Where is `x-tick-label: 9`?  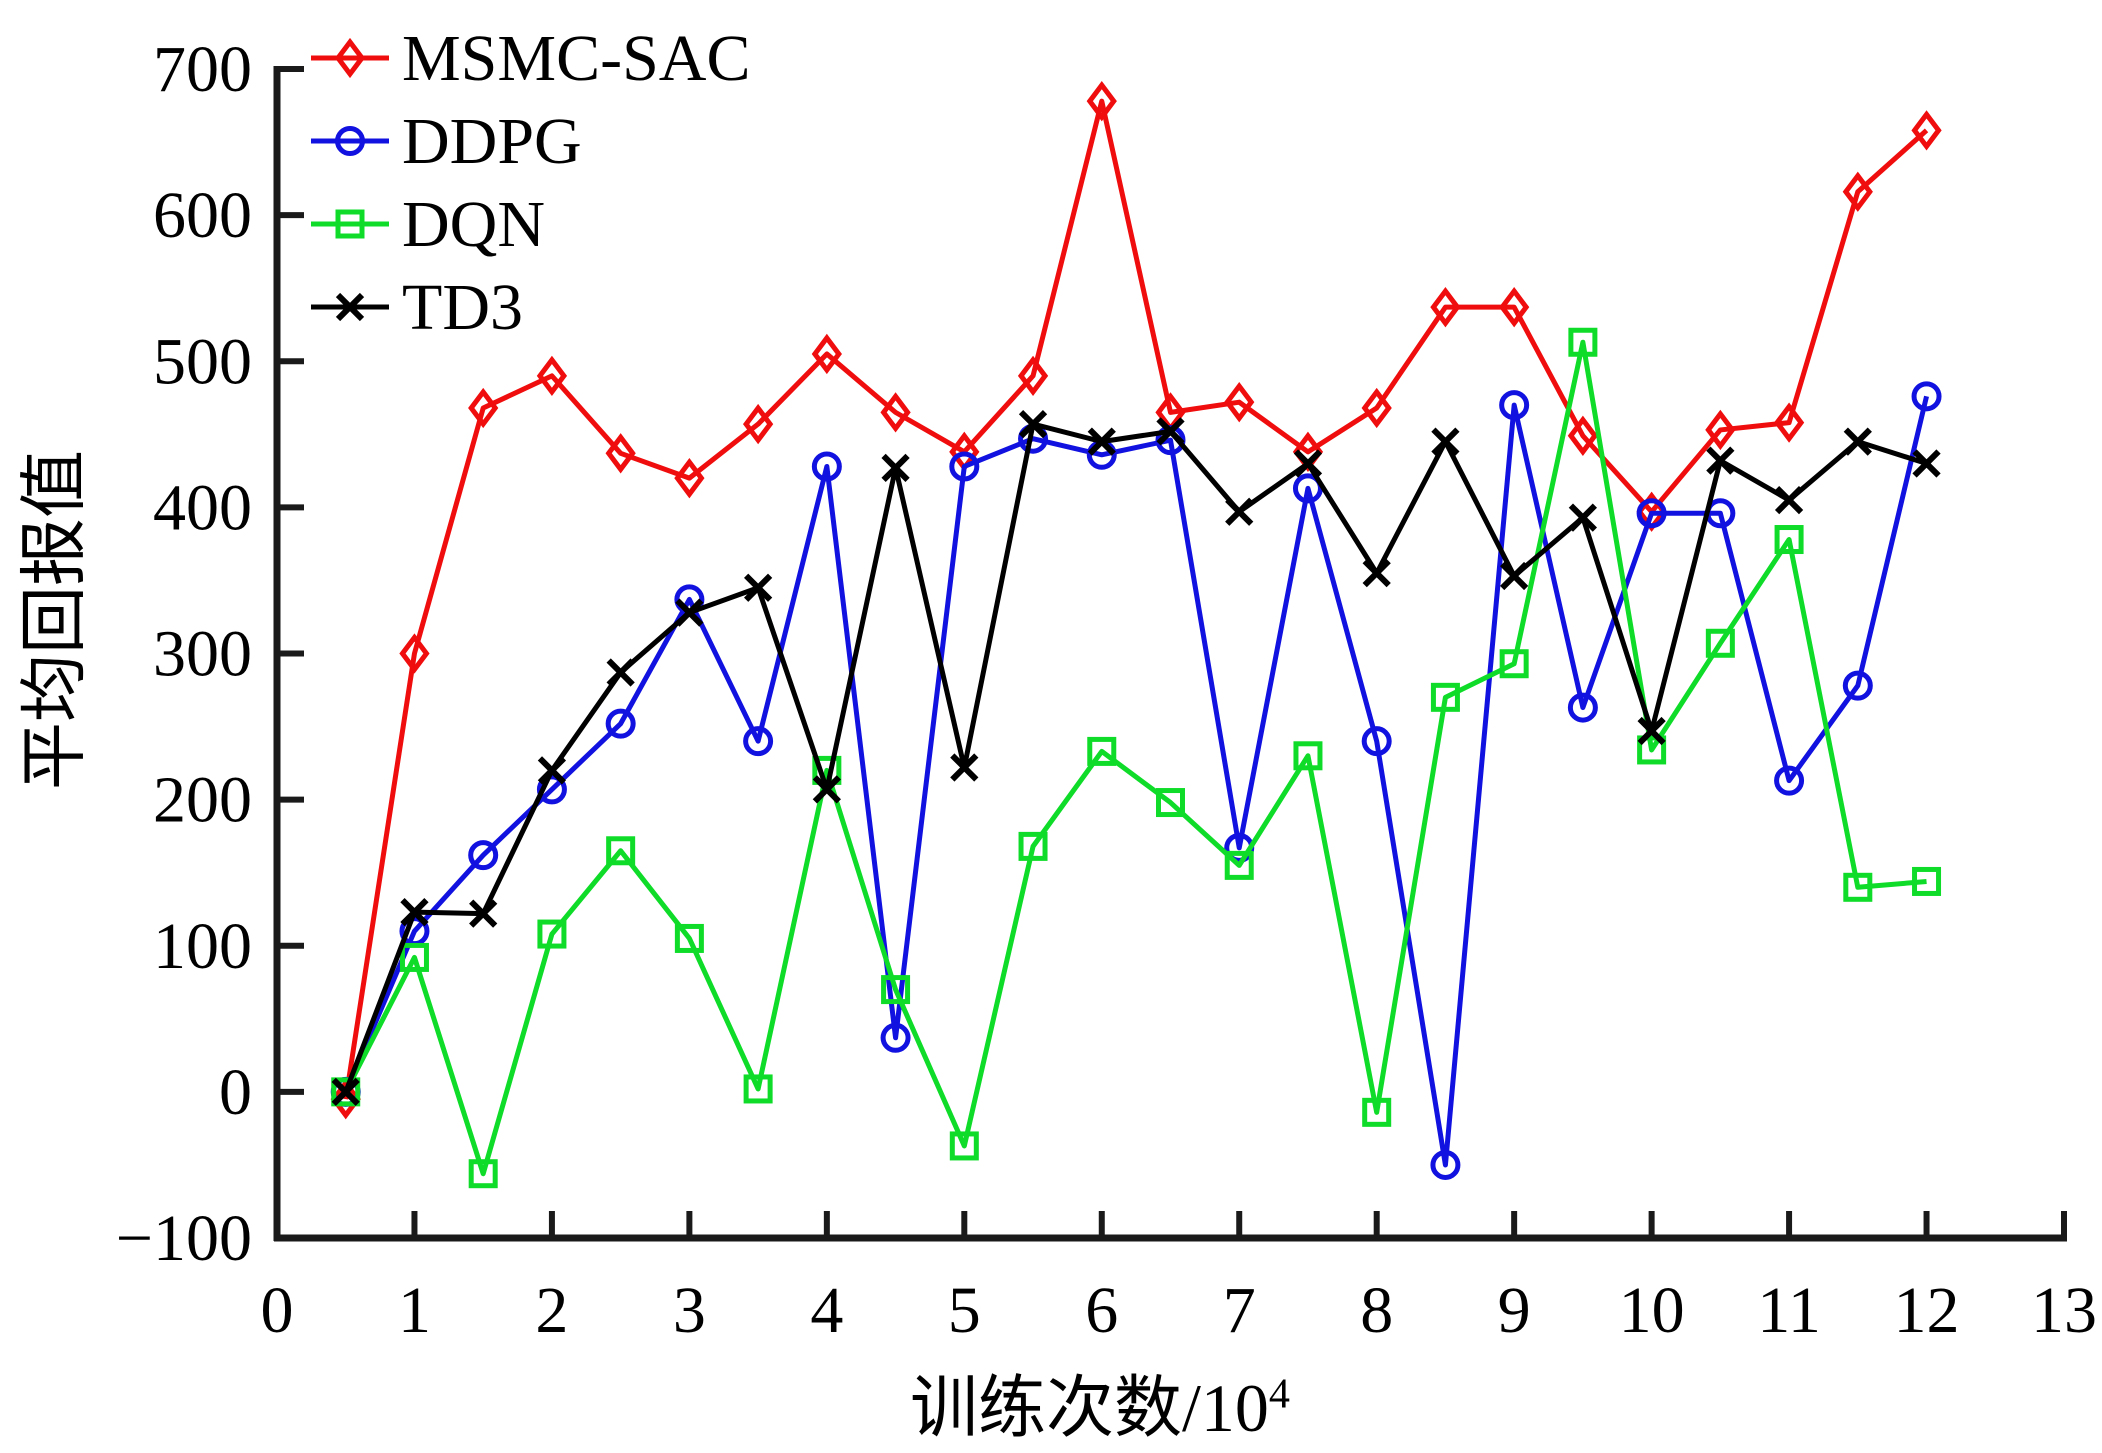
x-tick-label: 9 is located at coordinates (1514, 1310).